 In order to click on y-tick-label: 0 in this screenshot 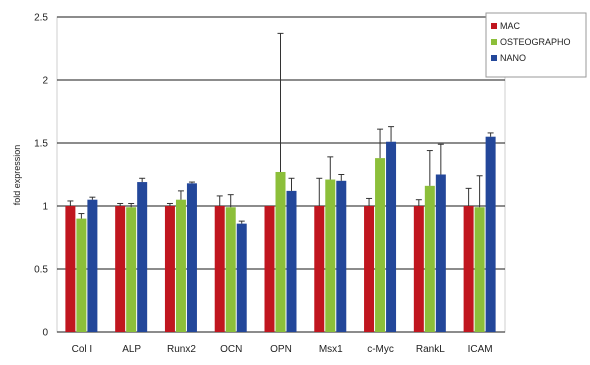, I will do `click(45, 333)`.